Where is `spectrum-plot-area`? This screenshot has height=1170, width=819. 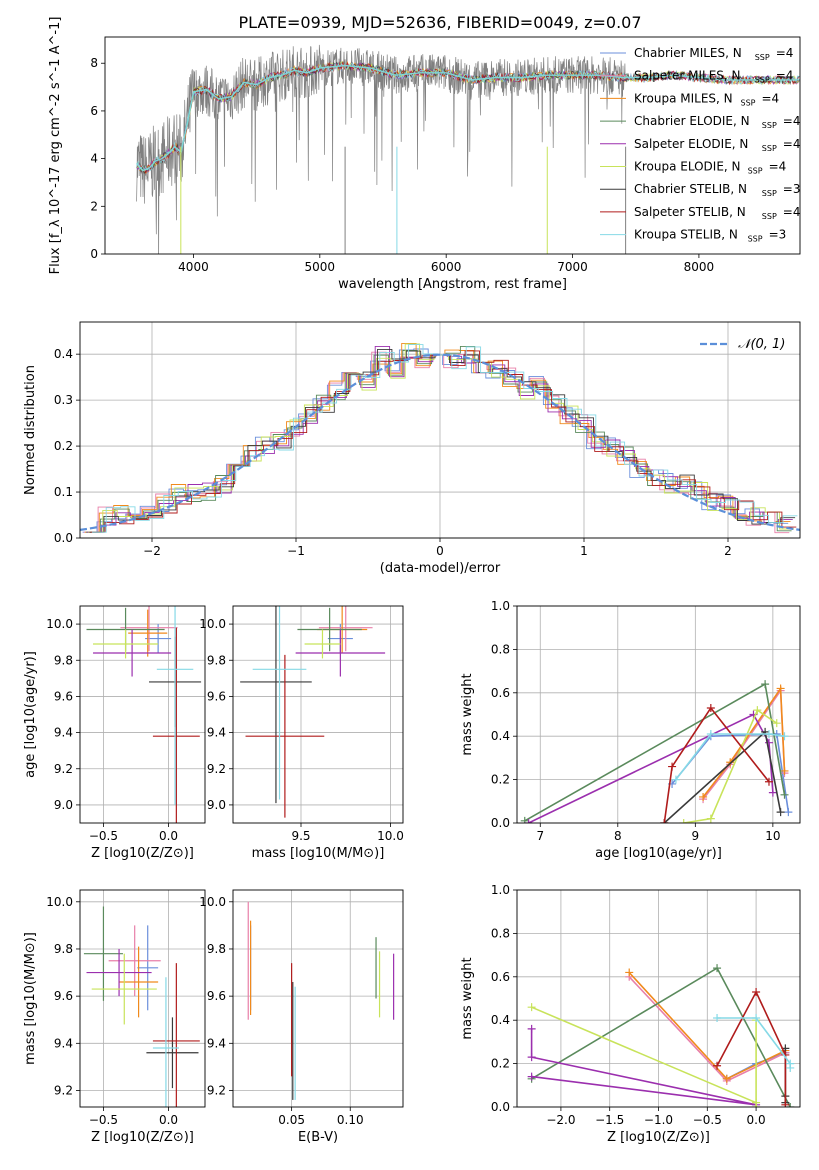 spectrum-plot-area is located at coordinates (468, 149).